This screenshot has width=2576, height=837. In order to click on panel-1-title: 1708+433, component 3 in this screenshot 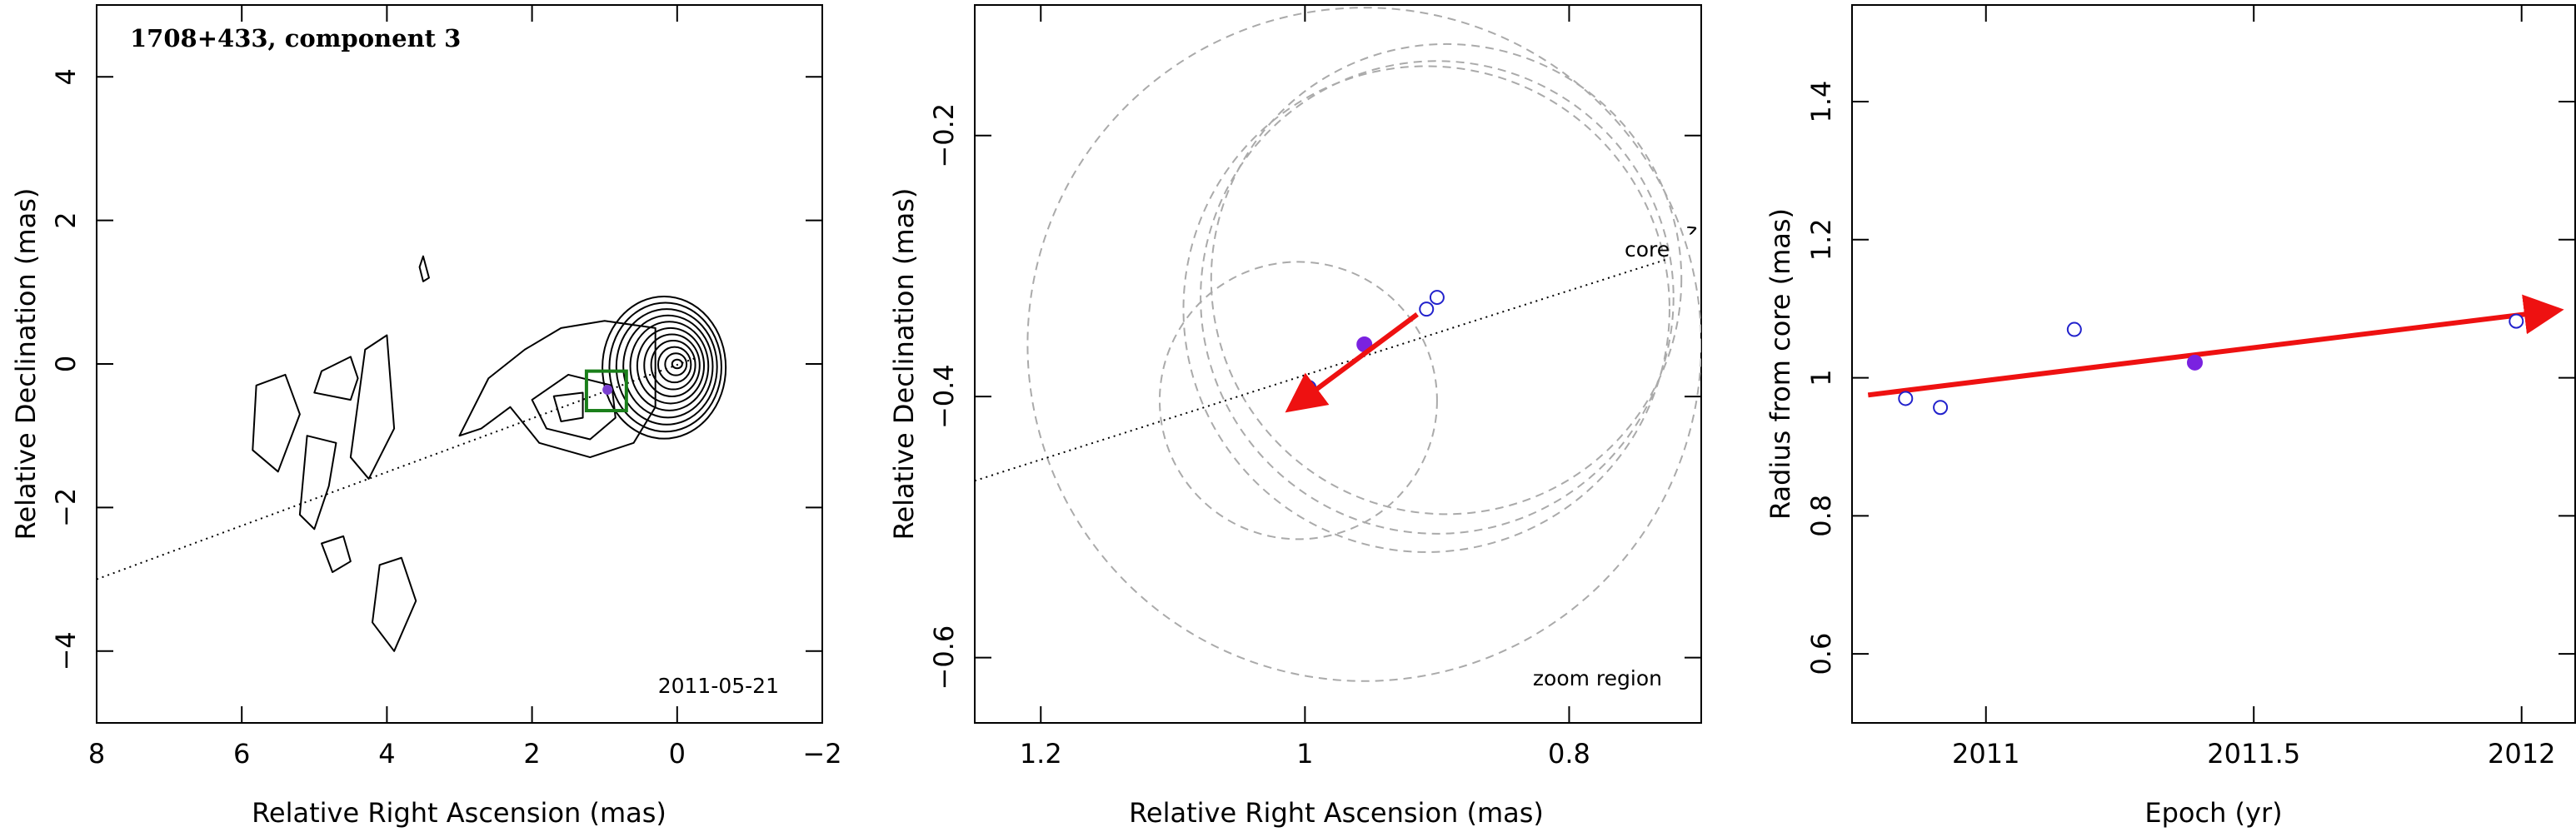, I will do `click(295, 38)`.